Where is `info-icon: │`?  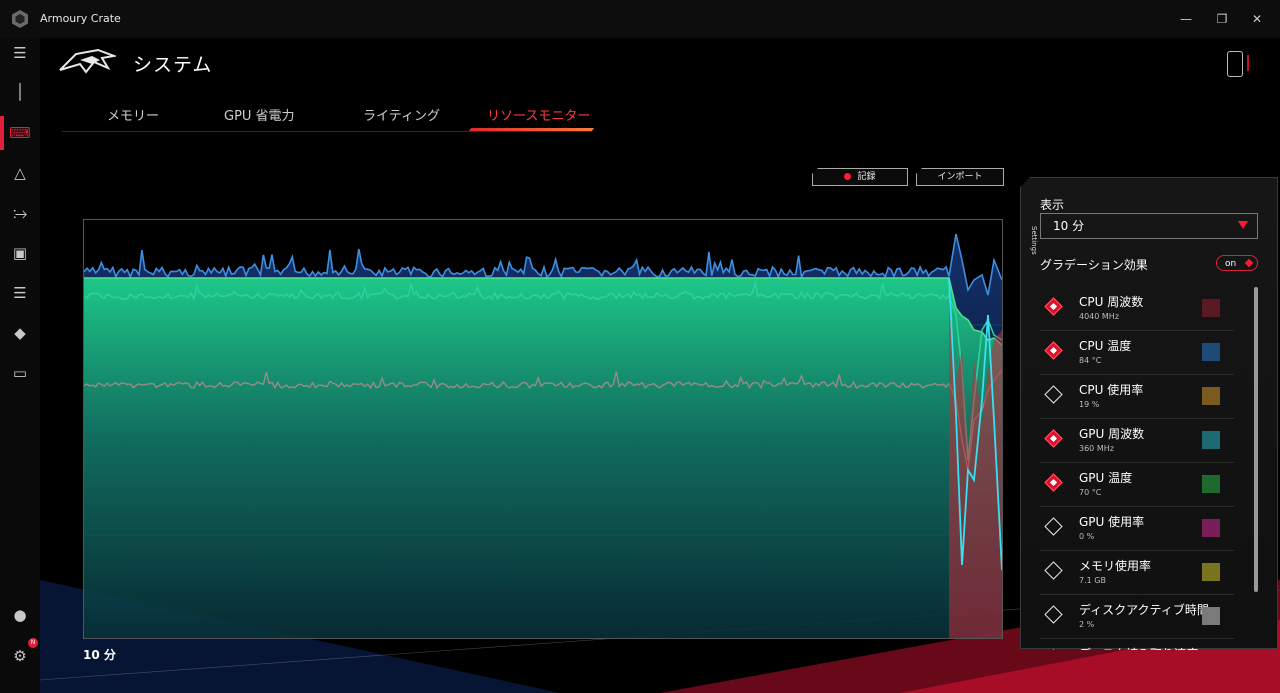 info-icon: │ is located at coordinates (20, 92).